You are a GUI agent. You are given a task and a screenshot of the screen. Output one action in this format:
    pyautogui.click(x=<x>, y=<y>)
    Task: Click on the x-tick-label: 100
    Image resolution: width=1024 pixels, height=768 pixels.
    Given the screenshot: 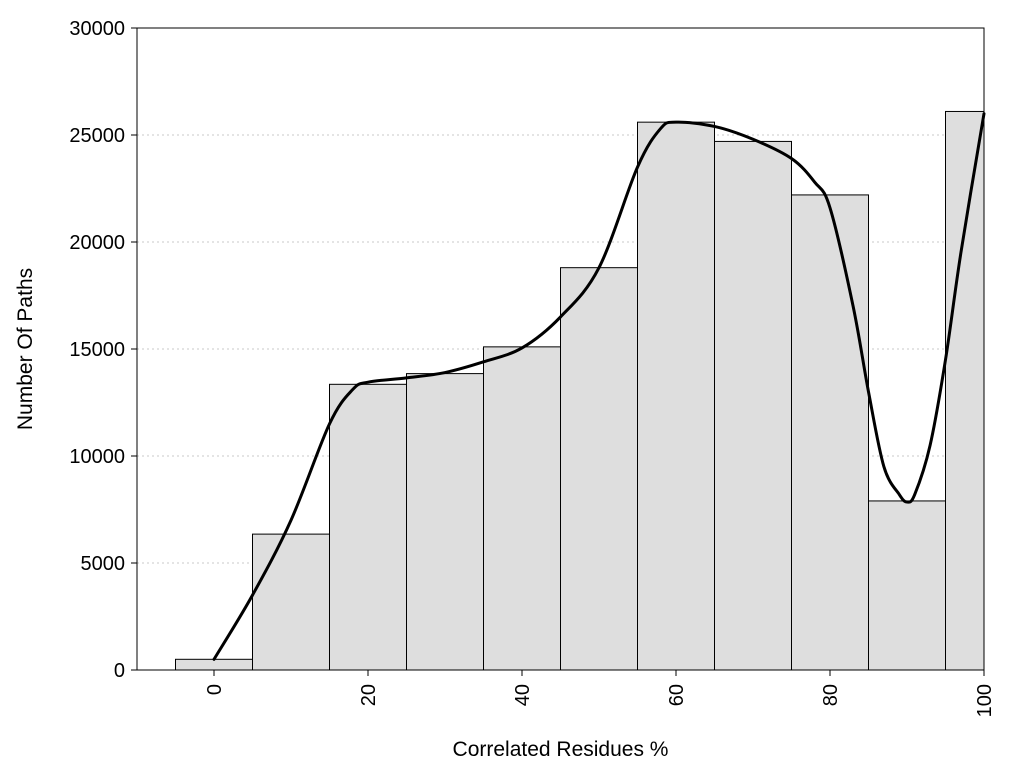 What is the action you would take?
    pyautogui.click(x=985, y=700)
    